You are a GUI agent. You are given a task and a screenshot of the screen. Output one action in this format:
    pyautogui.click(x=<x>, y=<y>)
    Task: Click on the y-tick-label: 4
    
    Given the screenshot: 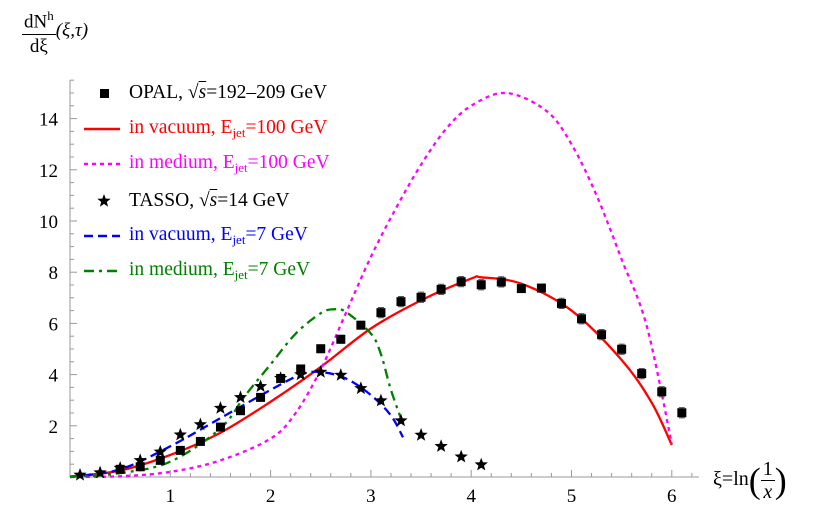 What is the action you would take?
    pyautogui.click(x=54, y=376)
    